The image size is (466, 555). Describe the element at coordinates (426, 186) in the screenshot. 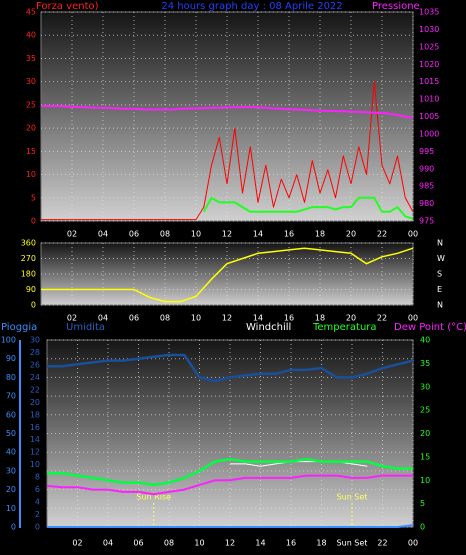

I see `y2-tick-label: 985` at that location.